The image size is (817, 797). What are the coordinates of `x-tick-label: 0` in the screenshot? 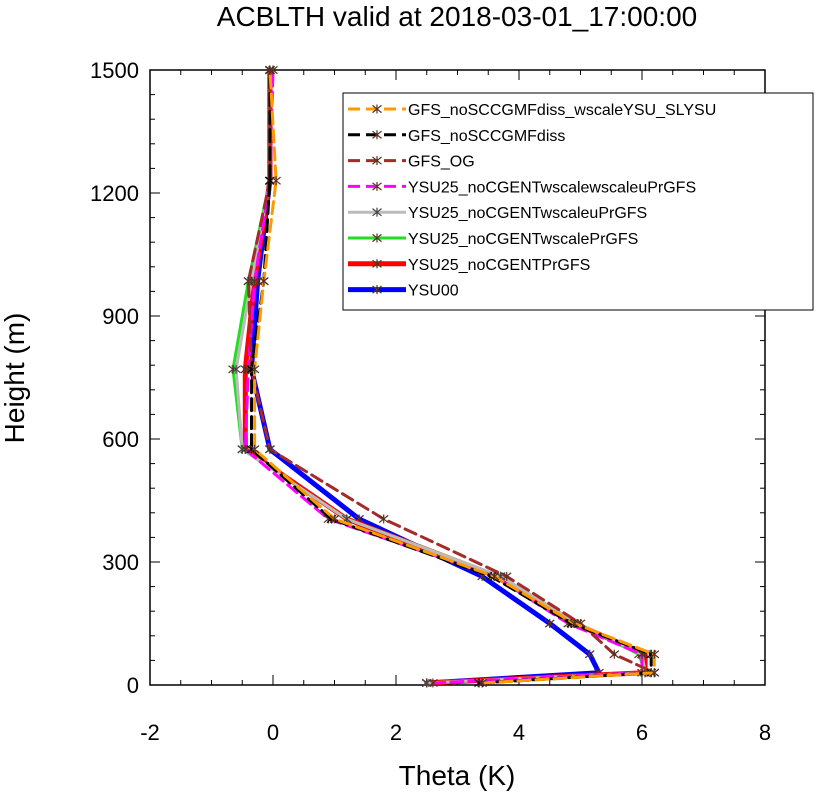 It's located at (273, 732).